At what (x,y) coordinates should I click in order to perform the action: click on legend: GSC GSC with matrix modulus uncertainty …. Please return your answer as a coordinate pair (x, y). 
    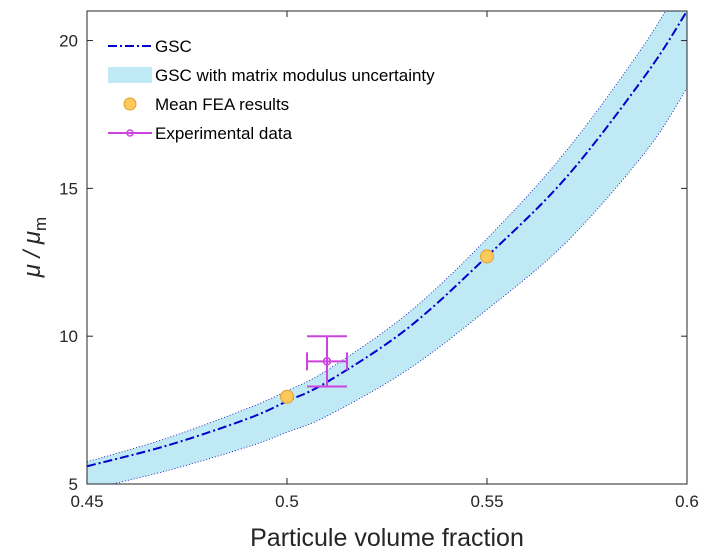
    Looking at the image, I should click on (271, 90).